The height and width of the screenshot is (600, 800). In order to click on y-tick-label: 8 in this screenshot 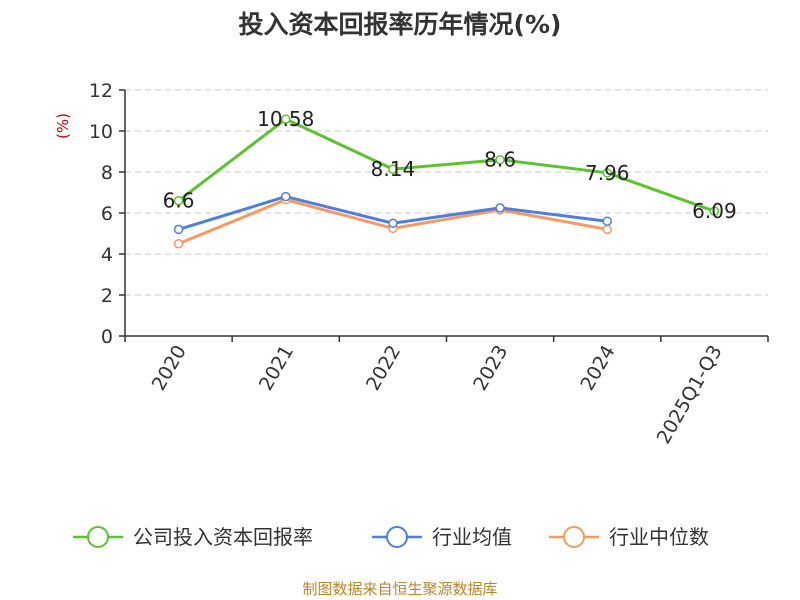, I will do `click(107, 173)`.